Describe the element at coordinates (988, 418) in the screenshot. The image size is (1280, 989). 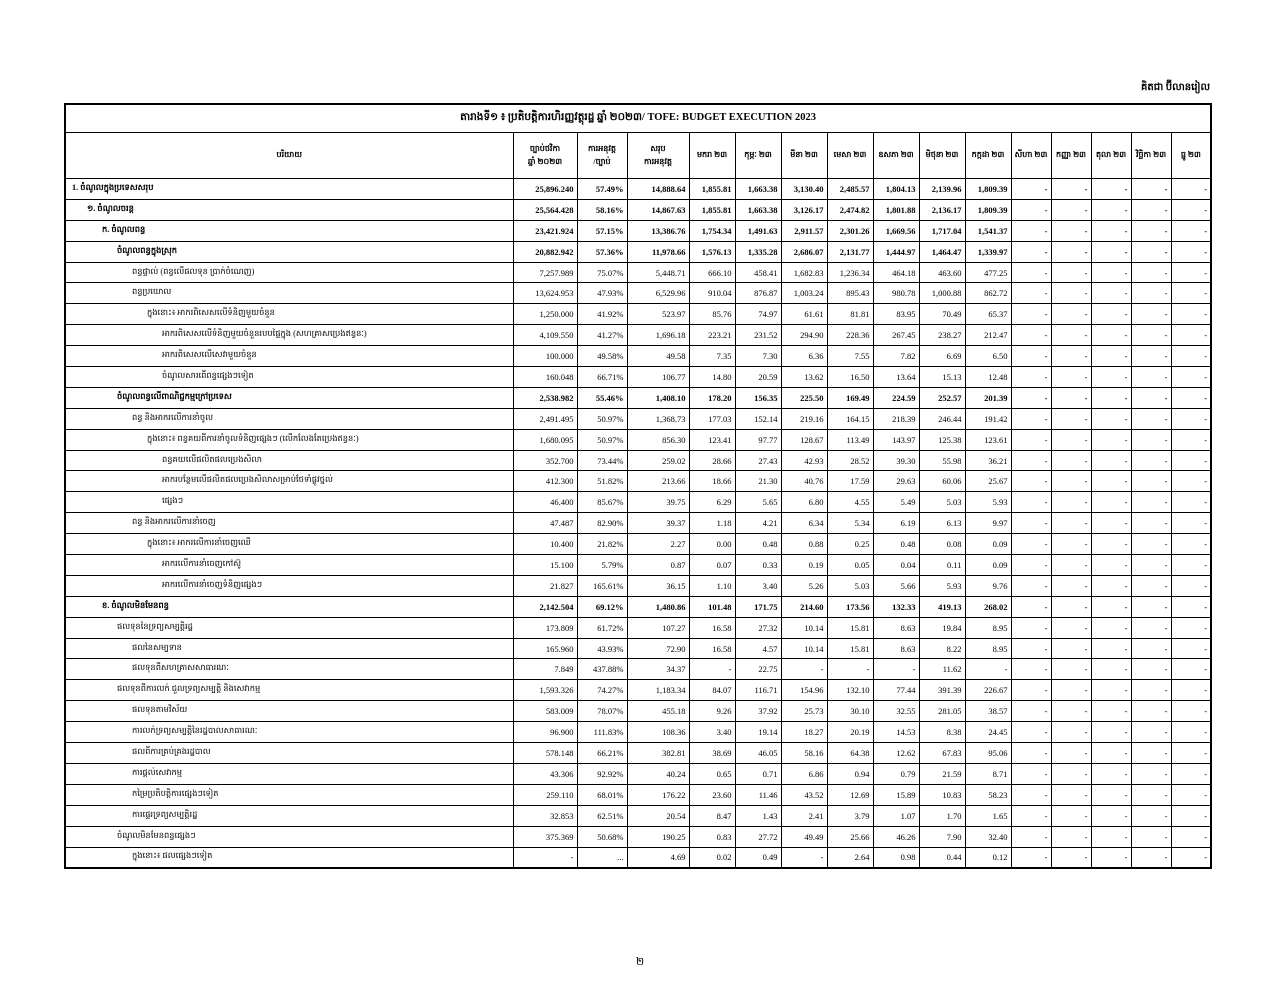
I see `cell-value: 191.42` at that location.